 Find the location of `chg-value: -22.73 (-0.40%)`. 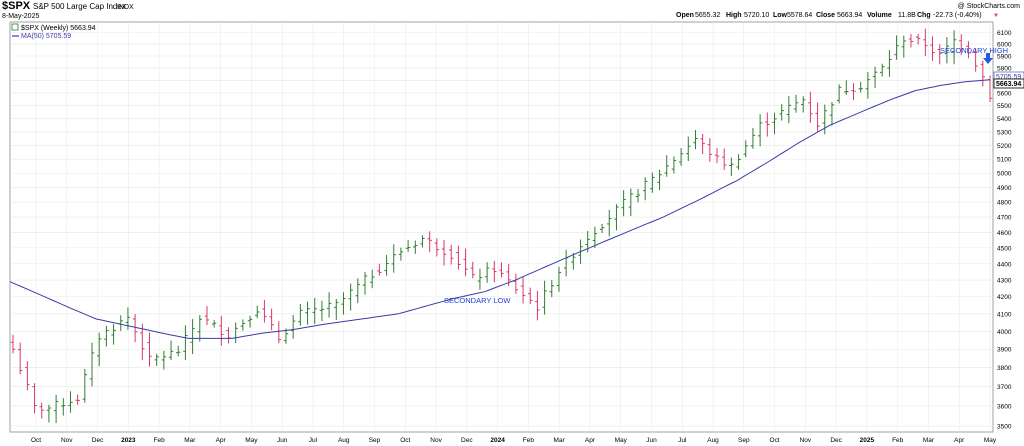

chg-value: -22.73 (-0.40%) is located at coordinates (957, 15).